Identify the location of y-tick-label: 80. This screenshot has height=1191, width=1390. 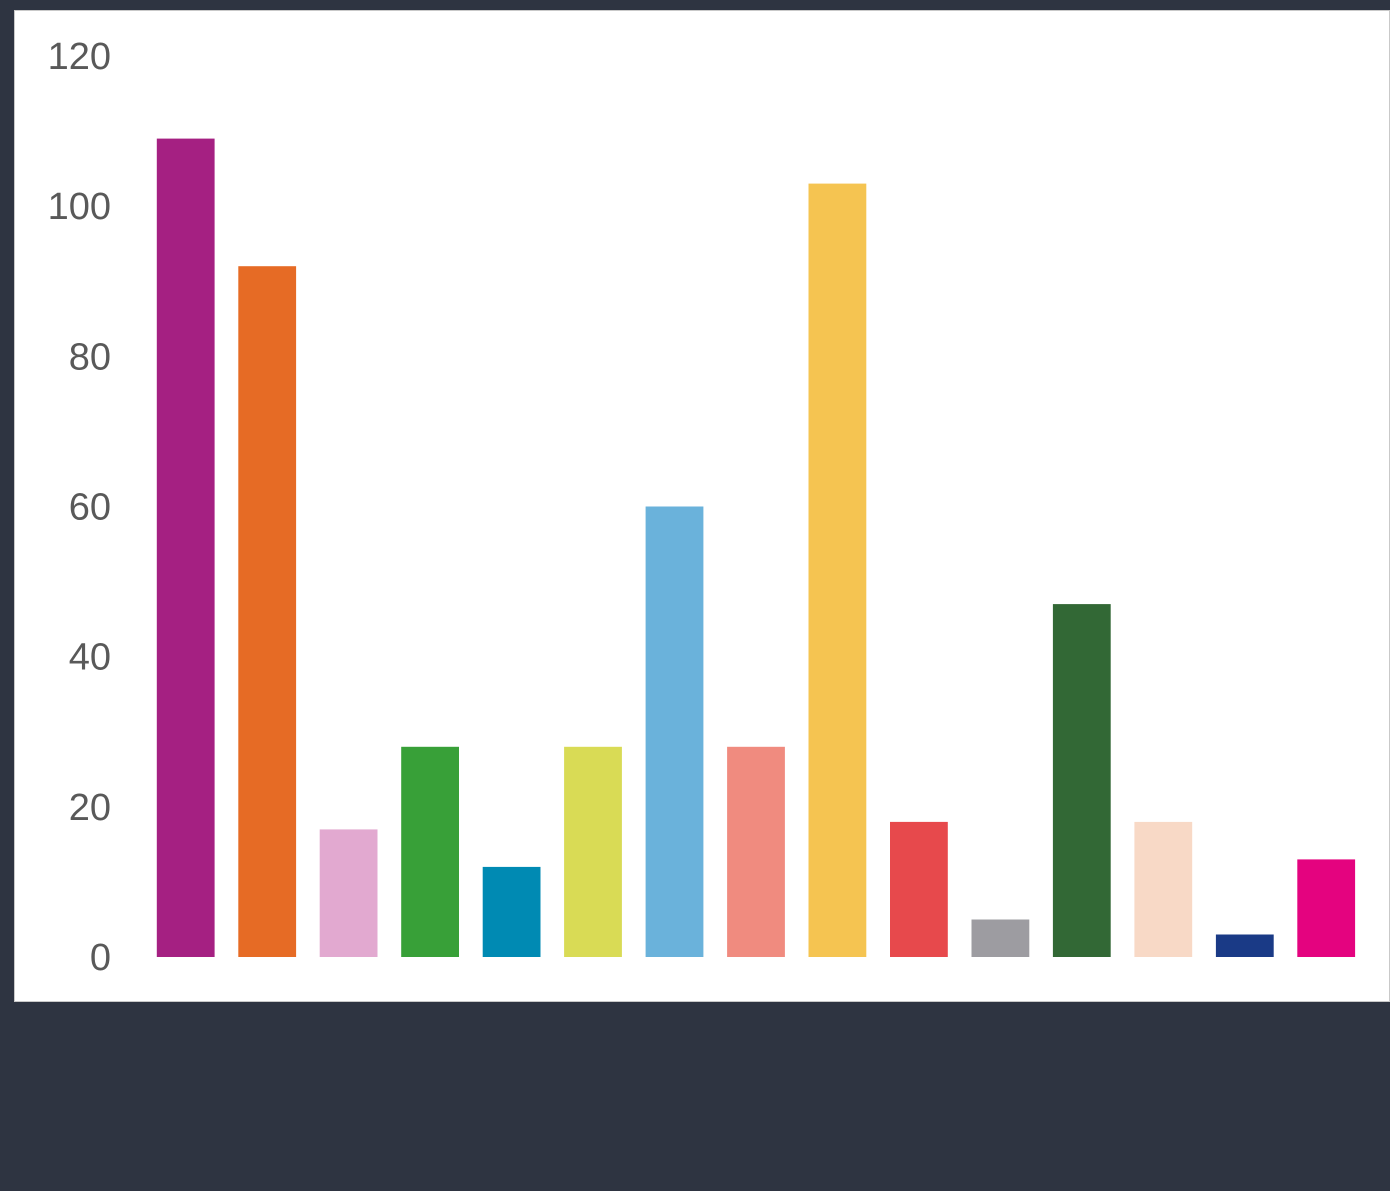
(90, 357).